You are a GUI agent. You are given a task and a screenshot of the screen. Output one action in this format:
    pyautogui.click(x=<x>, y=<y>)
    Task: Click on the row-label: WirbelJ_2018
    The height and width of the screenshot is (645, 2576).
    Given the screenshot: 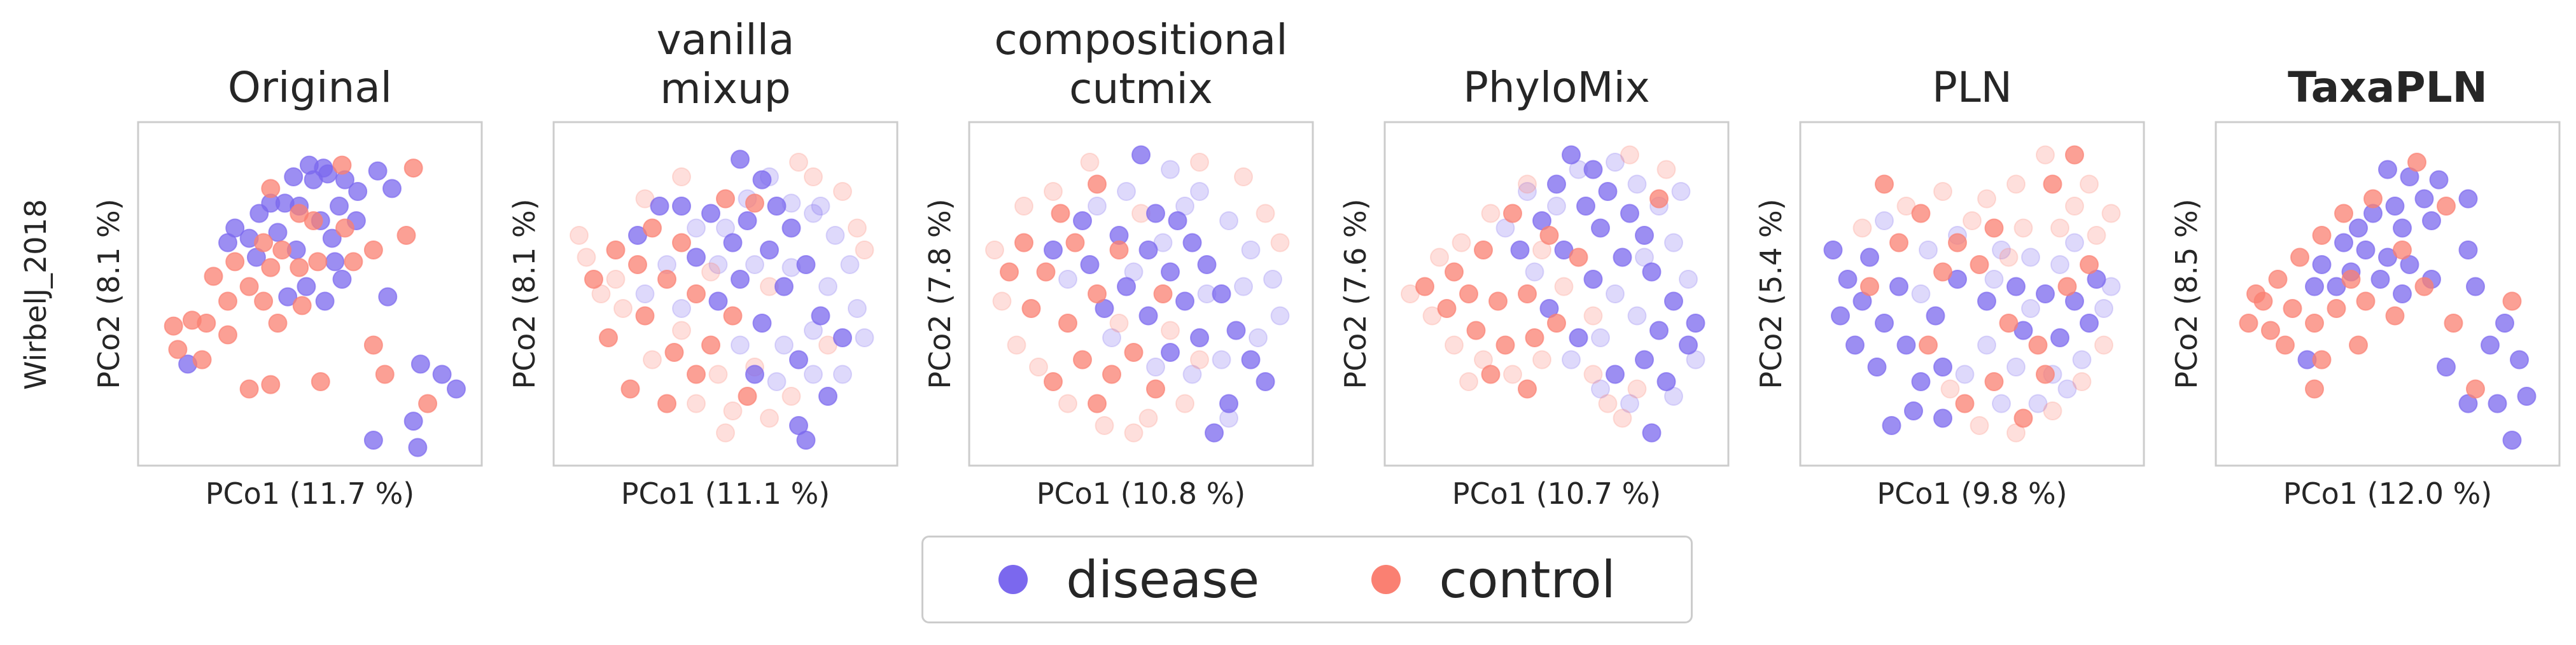 What is the action you would take?
    pyautogui.click(x=35, y=294)
    